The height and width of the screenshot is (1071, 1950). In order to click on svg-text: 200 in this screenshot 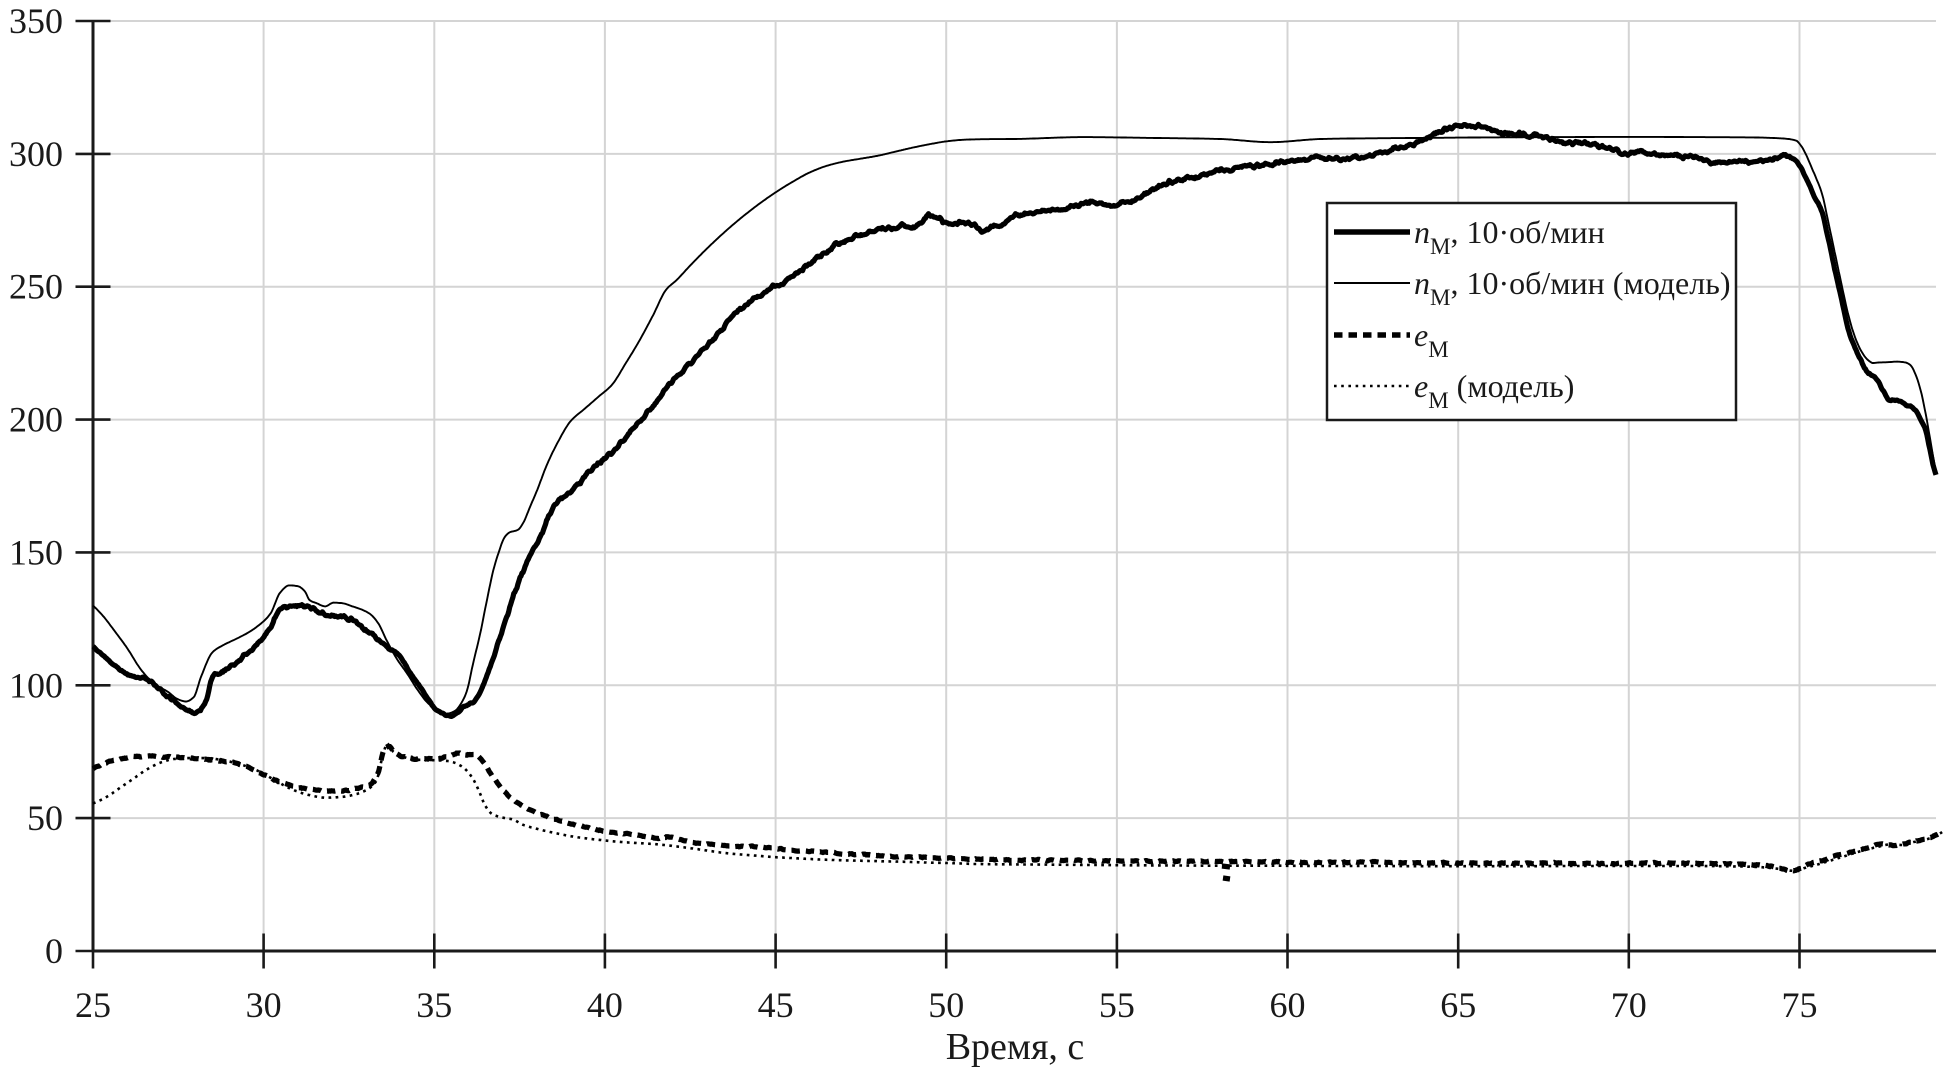, I will do `click(36, 420)`.